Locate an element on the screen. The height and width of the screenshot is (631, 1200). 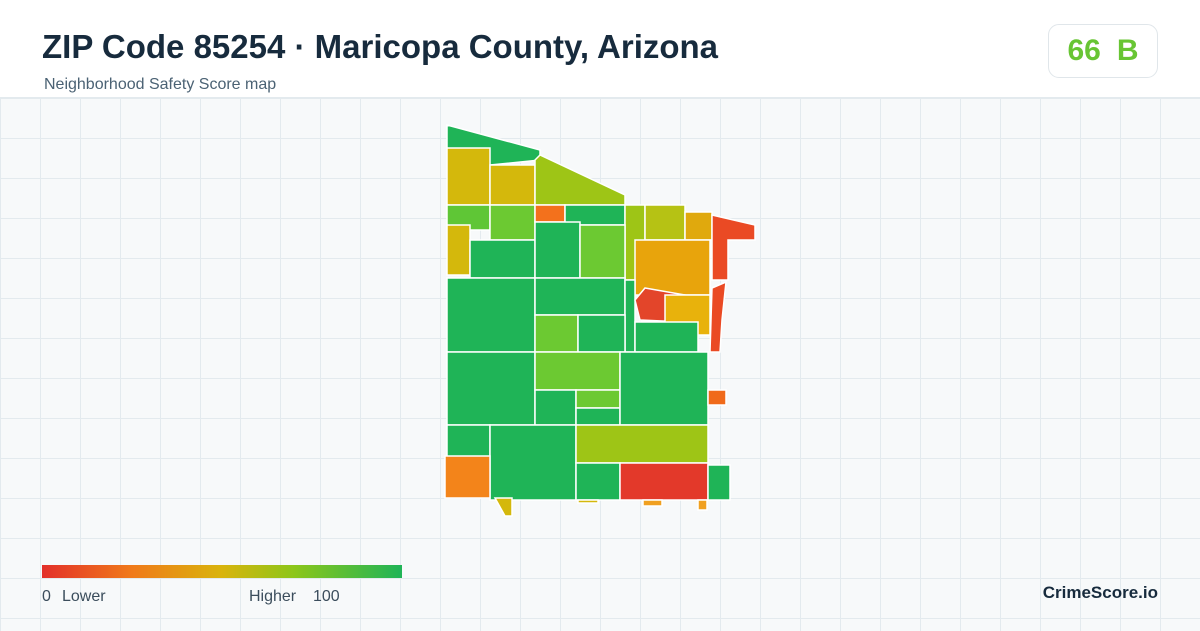
brand: CrimeScore.io is located at coordinates (1100, 592).